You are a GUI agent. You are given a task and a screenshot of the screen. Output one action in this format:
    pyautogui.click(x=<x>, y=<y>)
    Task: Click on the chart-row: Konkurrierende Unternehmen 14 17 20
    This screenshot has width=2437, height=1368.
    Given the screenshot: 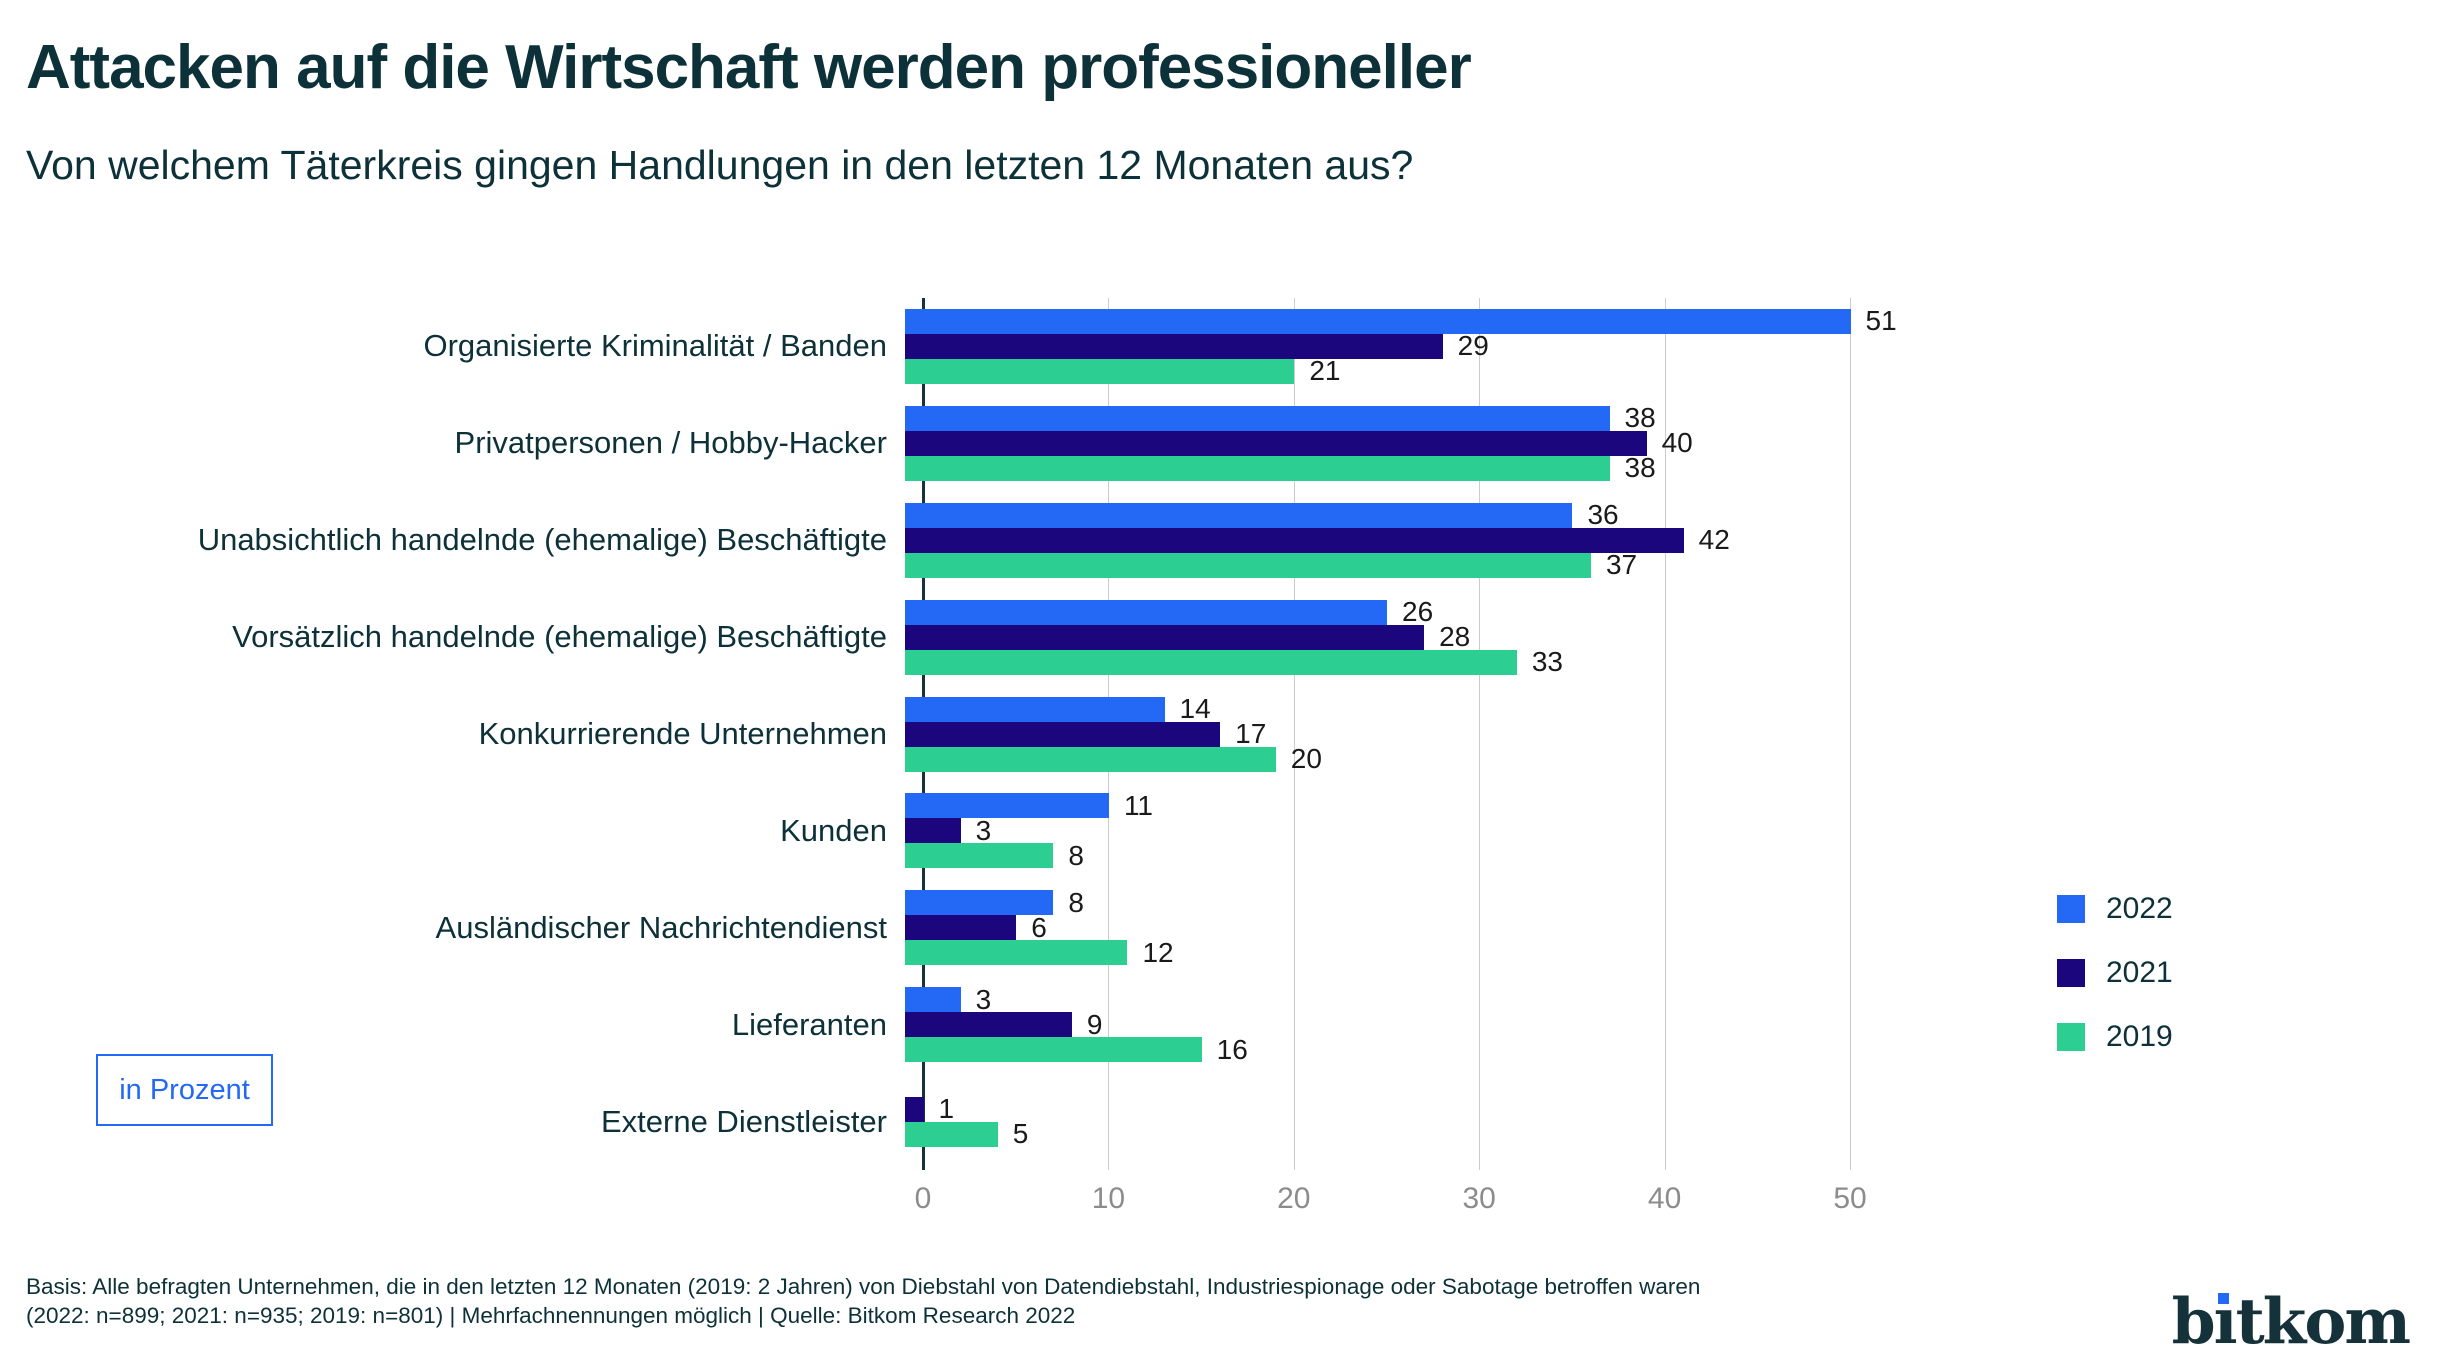 What is the action you would take?
    pyautogui.click(x=1218, y=734)
    